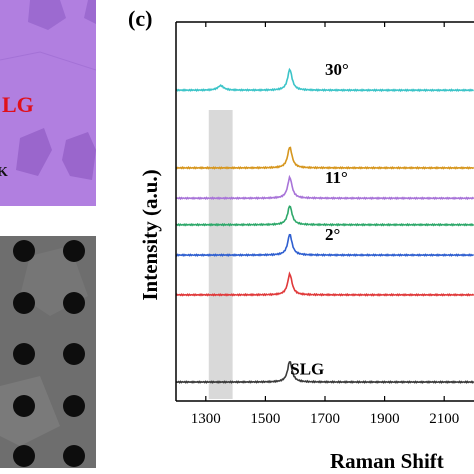 This screenshot has width=474, height=474. I want to click on x-tick-label: 1700, so click(325, 419).